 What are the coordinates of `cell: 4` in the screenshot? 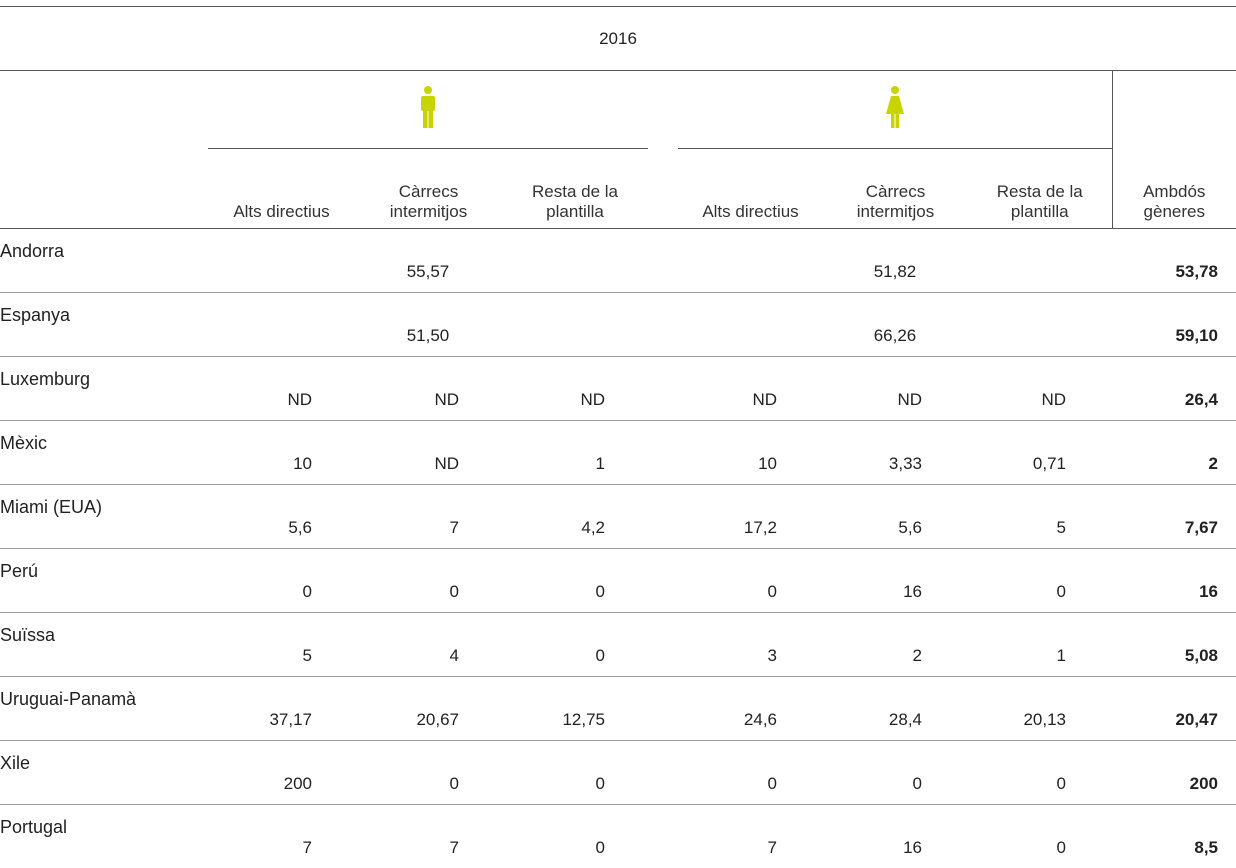 It's located at (428, 645).